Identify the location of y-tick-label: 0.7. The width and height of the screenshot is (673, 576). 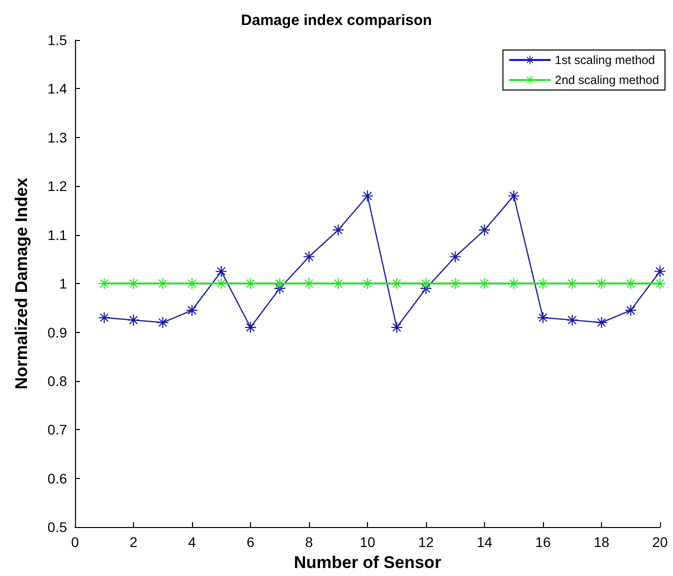
(58, 430).